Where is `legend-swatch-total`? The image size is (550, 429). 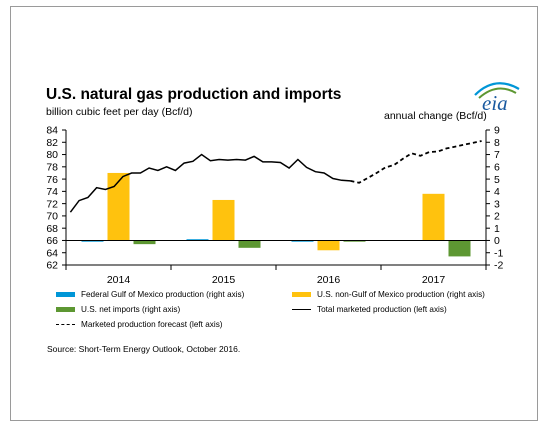 legend-swatch-total is located at coordinates (301, 310).